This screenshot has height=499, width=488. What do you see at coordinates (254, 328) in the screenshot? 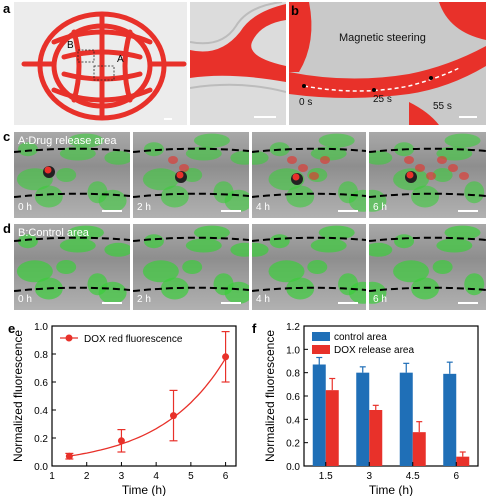
I see `panel-label-f: f` at bounding box center [254, 328].